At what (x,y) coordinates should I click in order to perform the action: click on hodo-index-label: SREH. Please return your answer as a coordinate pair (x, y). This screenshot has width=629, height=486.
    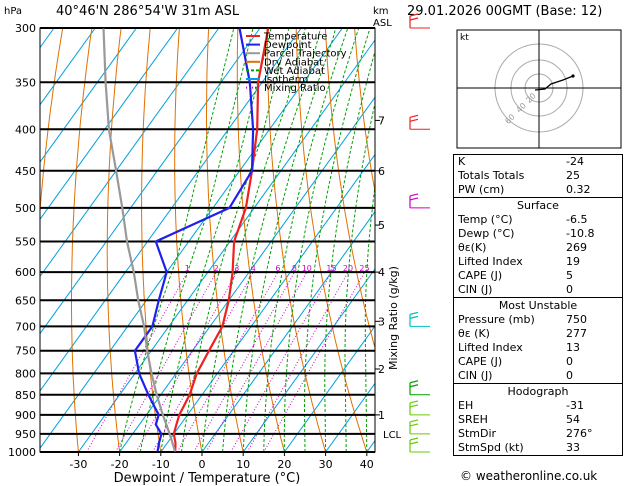
    Looking at the image, I should click on (473, 419).